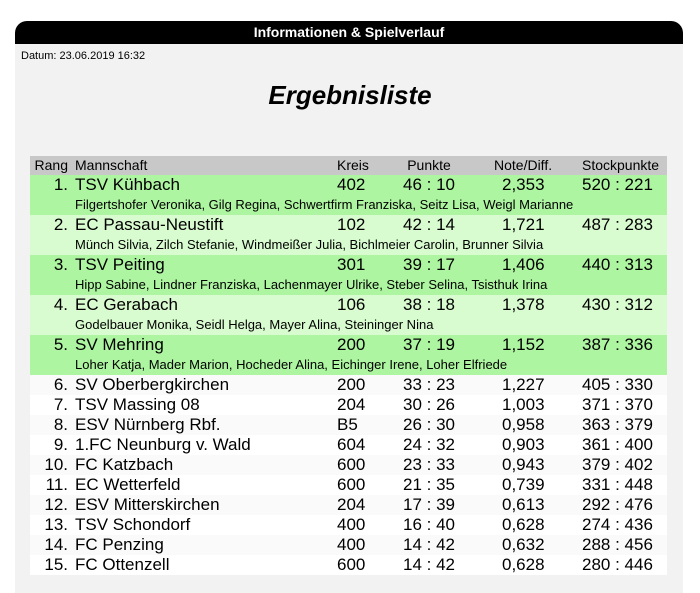 This screenshot has width=700, height=593. Describe the element at coordinates (429, 404) in the screenshot. I see `punkte-cell: 30 : 26` at that location.